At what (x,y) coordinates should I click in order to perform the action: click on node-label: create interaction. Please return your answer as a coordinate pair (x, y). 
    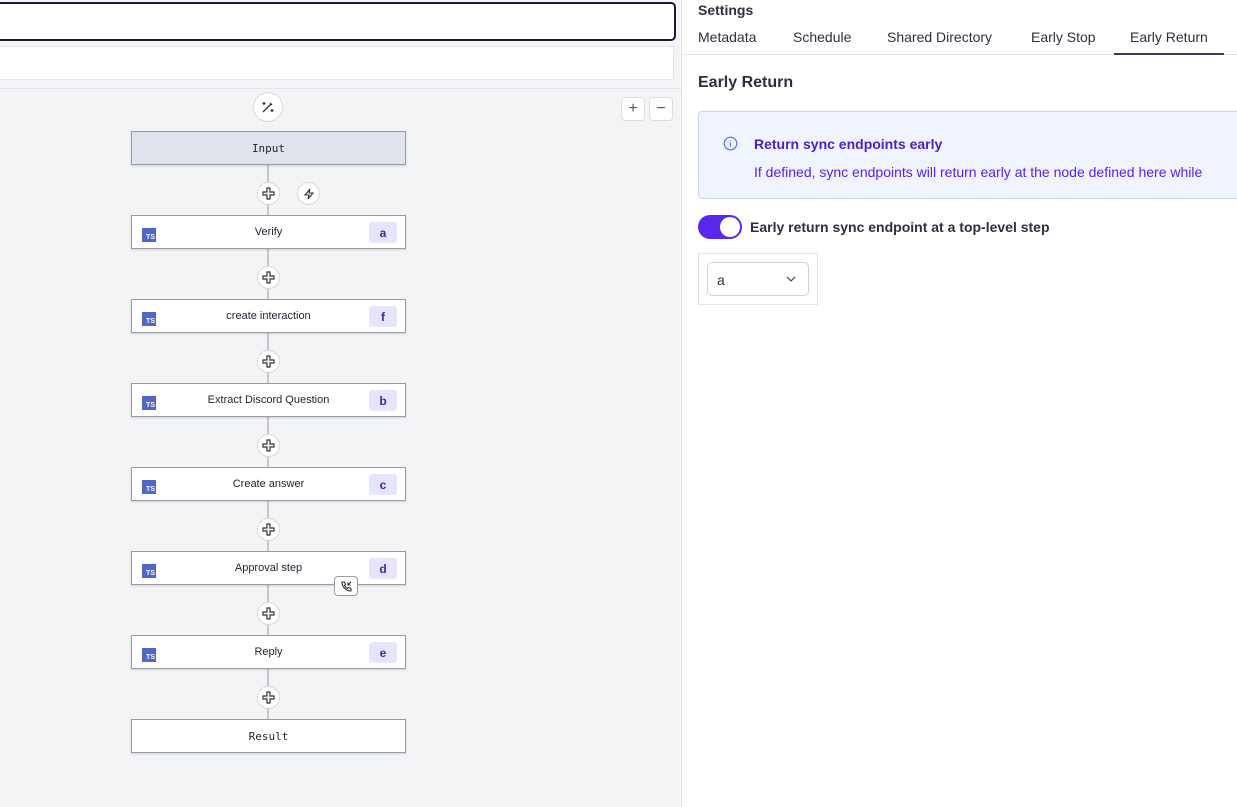
    Looking at the image, I should click on (268, 316).